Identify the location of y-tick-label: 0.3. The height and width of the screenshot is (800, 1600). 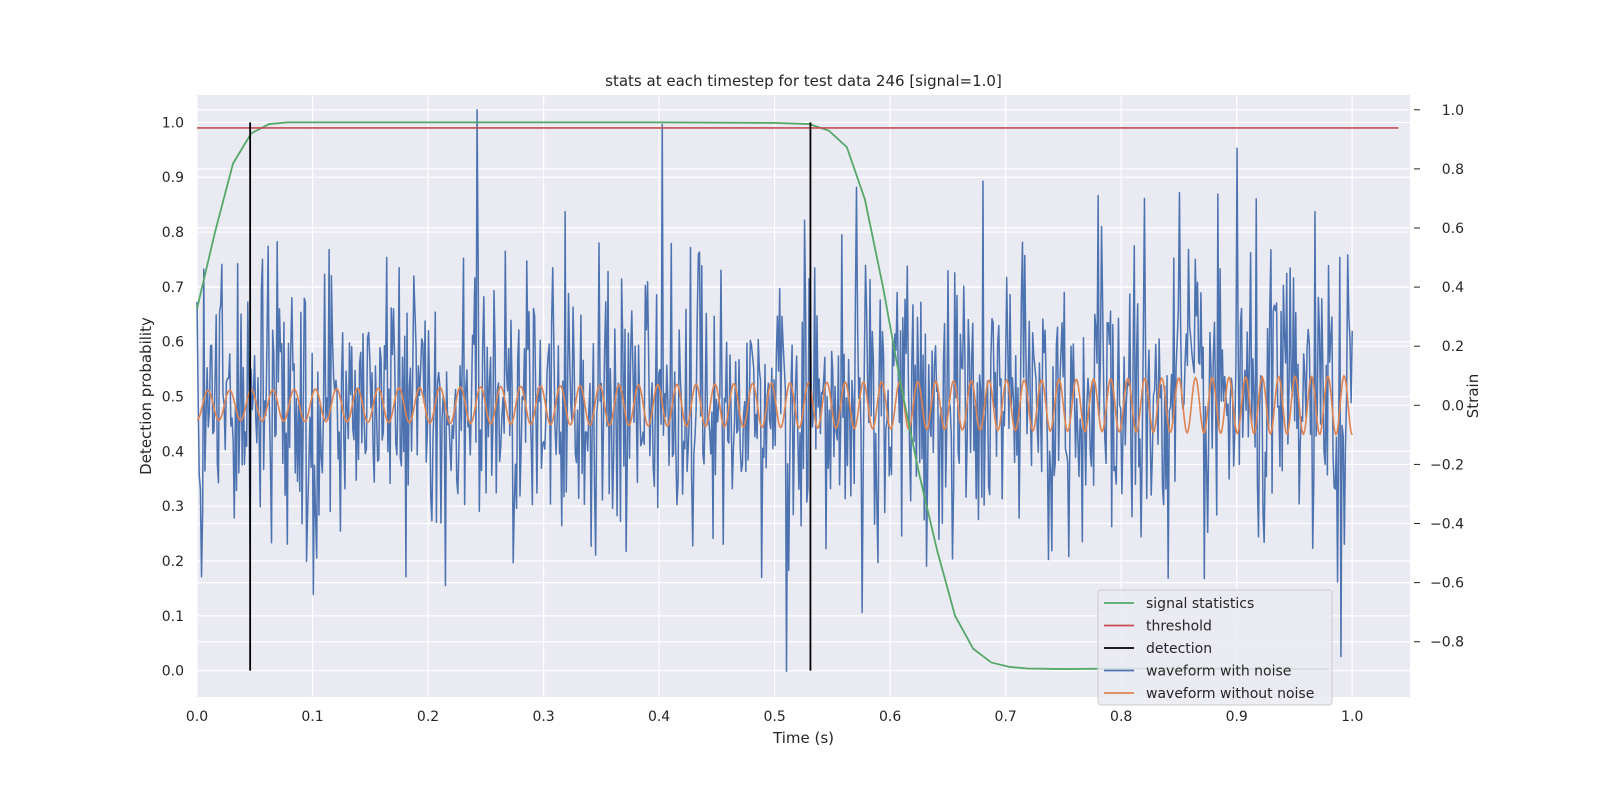
(173, 507).